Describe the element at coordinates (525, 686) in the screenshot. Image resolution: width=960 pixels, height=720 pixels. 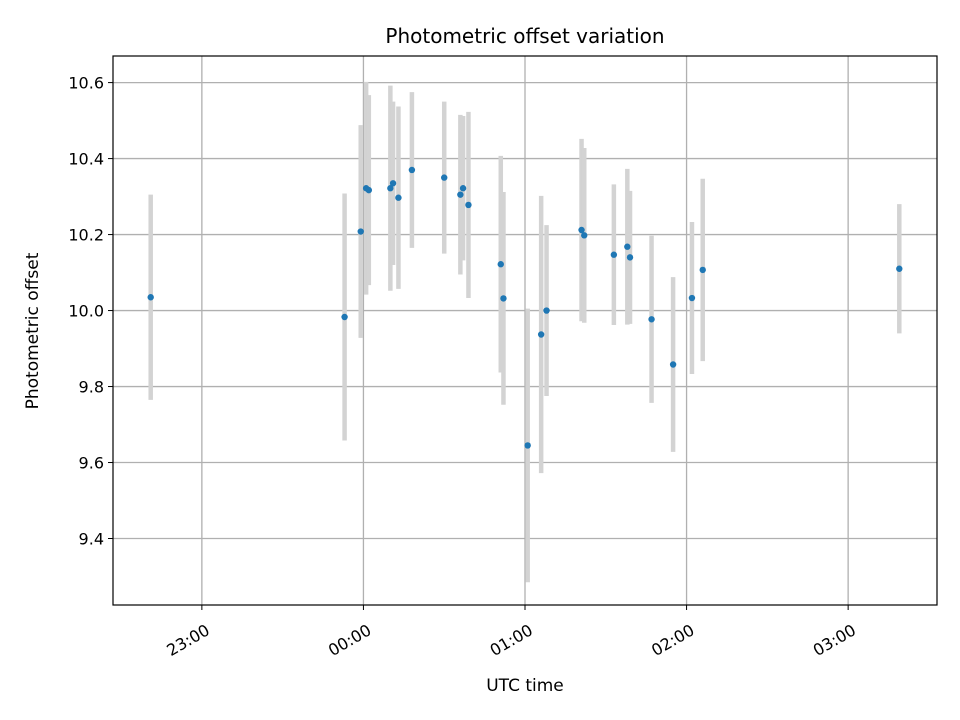
I see `x-axis-label: UTC time` at that location.